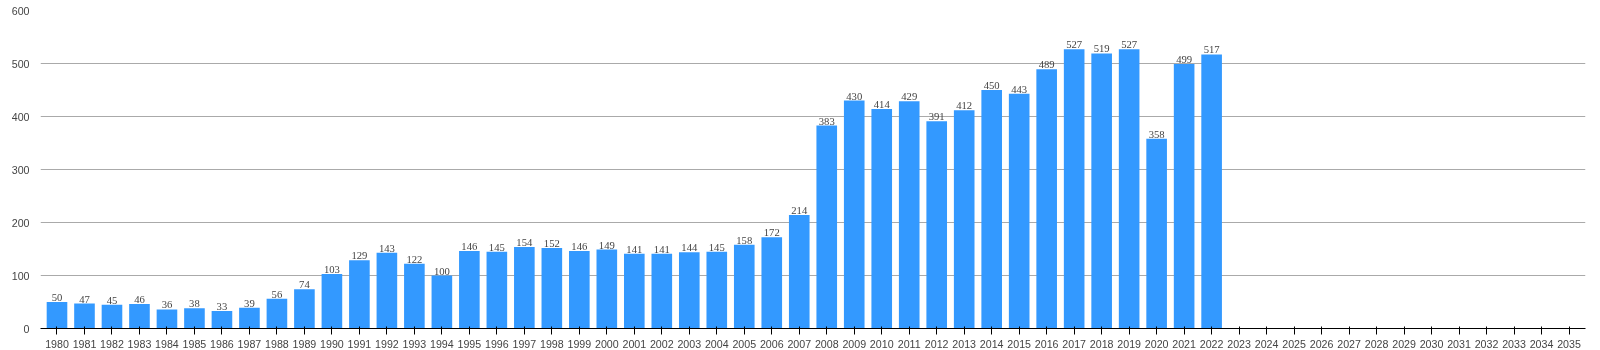 This screenshot has height=350, width=1600. Describe the element at coordinates (140, 300) in the screenshot. I see `data-label: 46` at that location.